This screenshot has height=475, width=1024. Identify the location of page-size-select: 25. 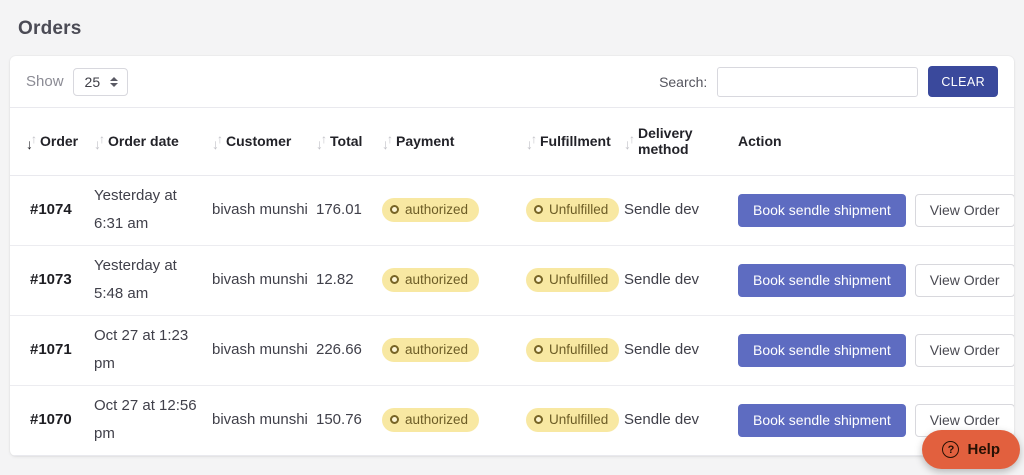
(100, 81).